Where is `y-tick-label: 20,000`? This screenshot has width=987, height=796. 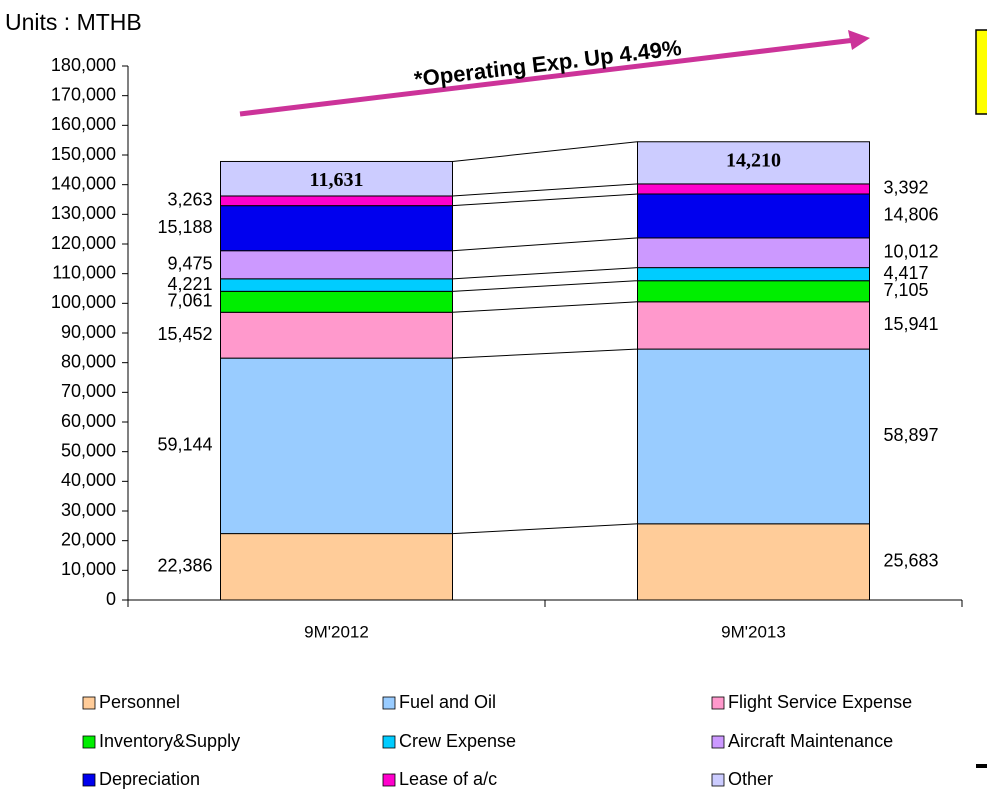 y-tick-label: 20,000 is located at coordinates (88, 539).